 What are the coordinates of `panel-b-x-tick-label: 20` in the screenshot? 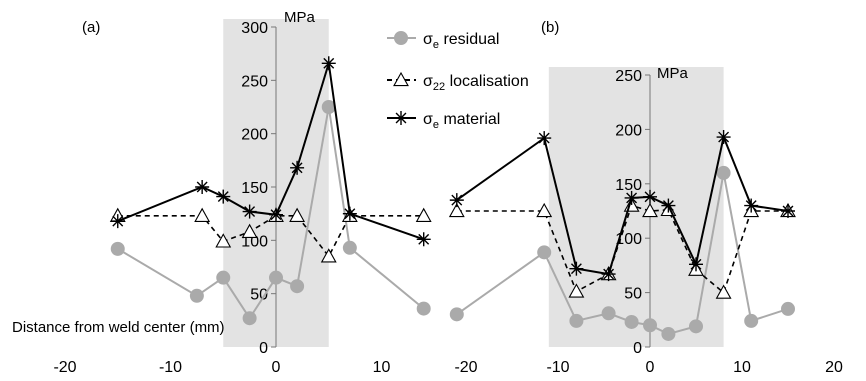 It's located at (834, 367).